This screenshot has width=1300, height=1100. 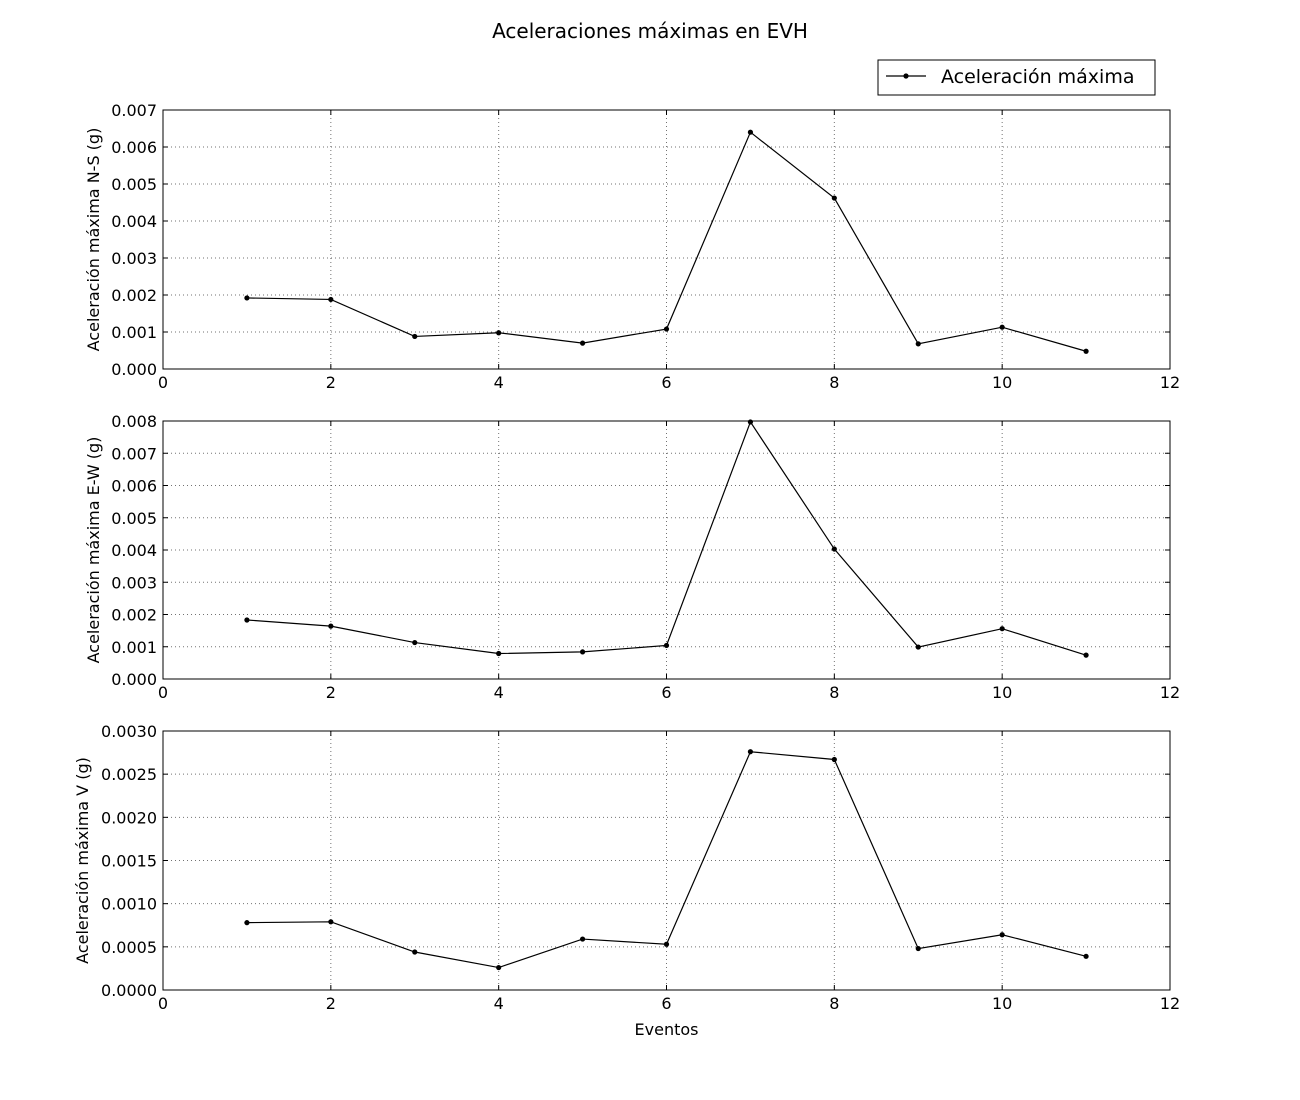 I want to click on x-axis-label: Eventos, so click(x=667, y=1029).